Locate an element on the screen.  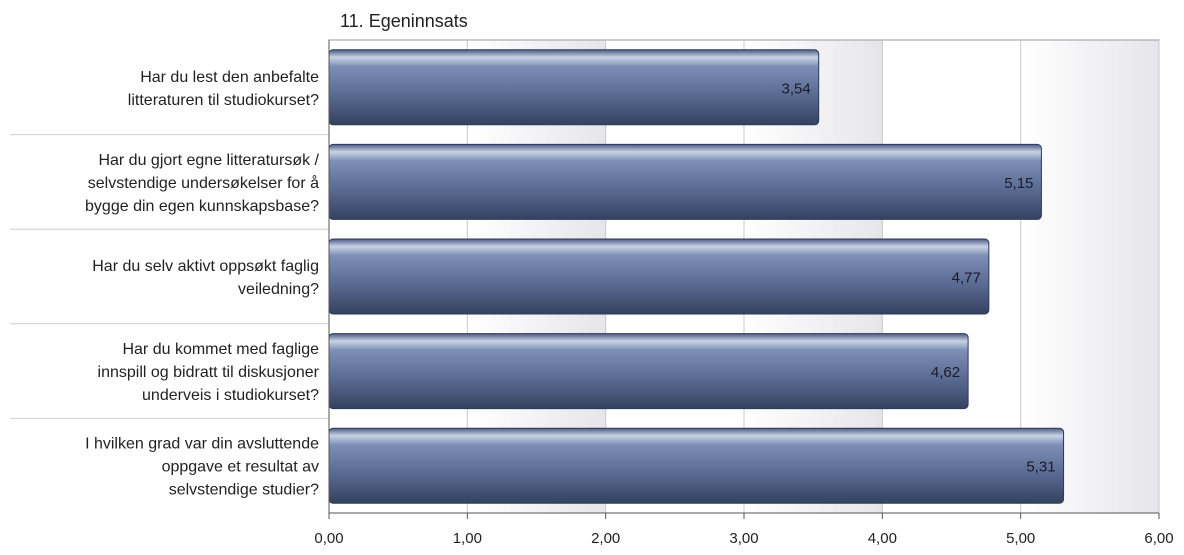
category-label: Har du kommet med faglige is located at coordinates (220, 349).